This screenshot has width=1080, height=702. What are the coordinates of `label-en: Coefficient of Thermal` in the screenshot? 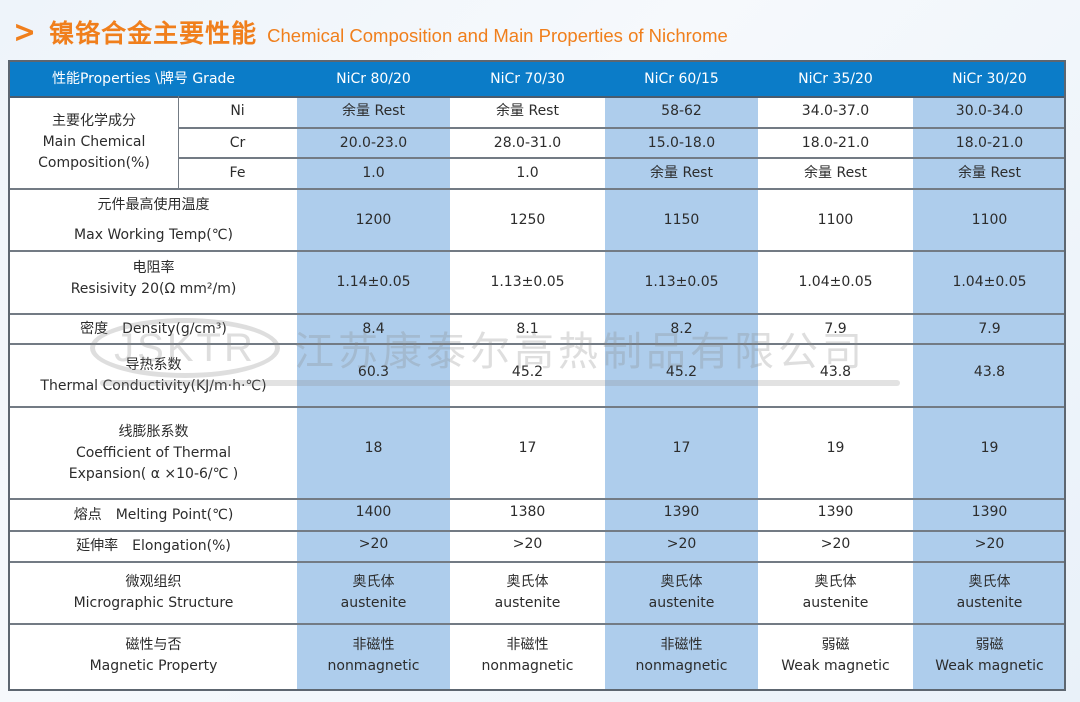 It's located at (153, 452).